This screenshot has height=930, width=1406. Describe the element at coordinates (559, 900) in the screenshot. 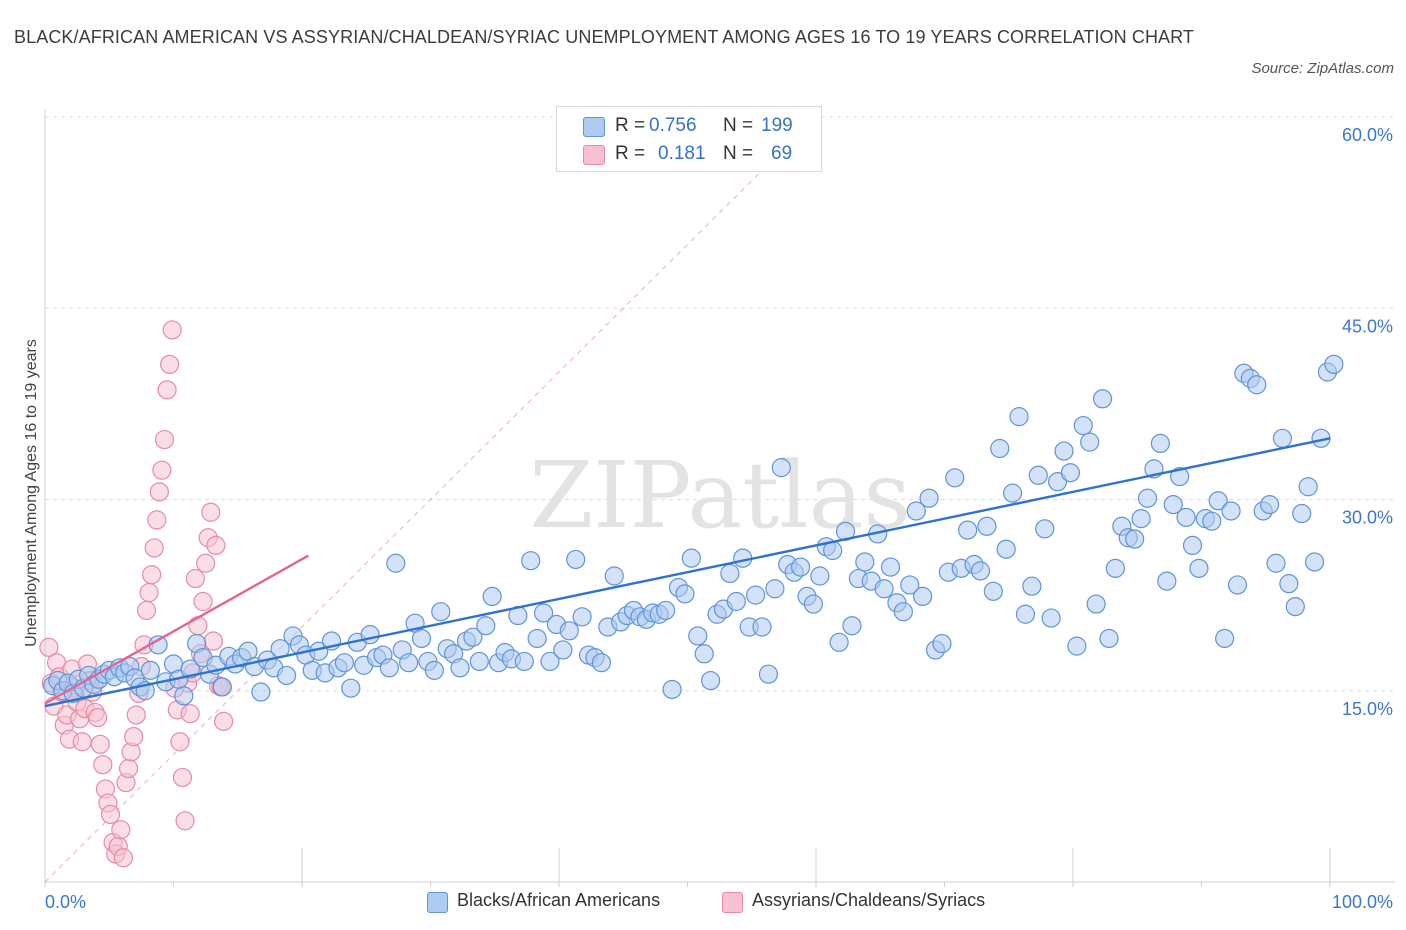

I see `legend-series-name: Blacks/African Americans` at that location.